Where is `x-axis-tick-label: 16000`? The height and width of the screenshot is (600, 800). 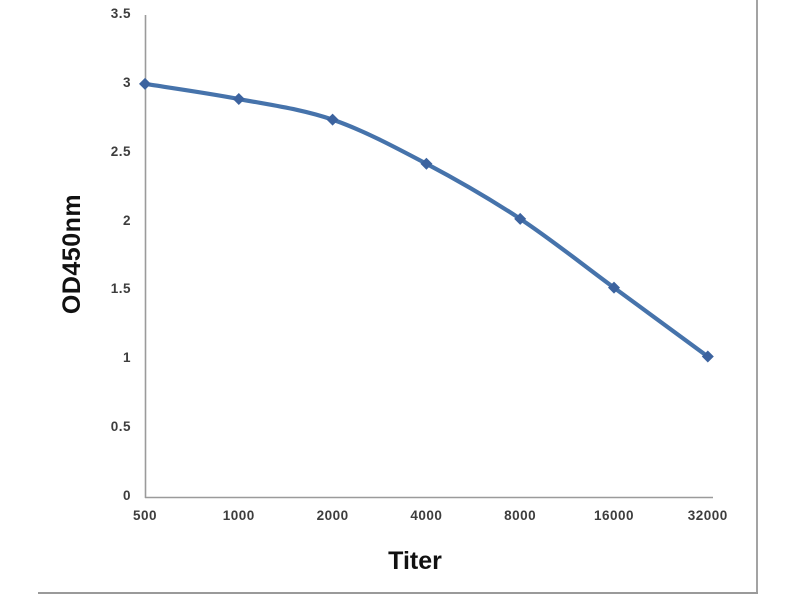 x-axis-tick-label: 16000 is located at coordinates (614, 515).